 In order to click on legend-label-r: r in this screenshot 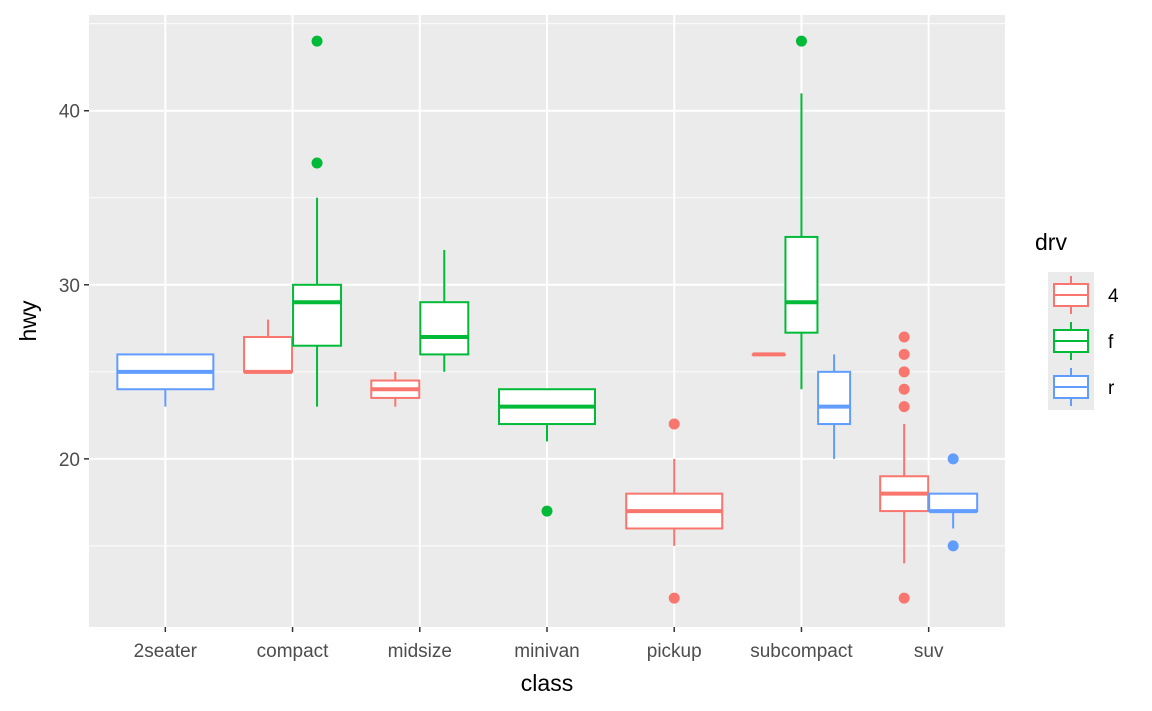, I will do `click(1111, 388)`.